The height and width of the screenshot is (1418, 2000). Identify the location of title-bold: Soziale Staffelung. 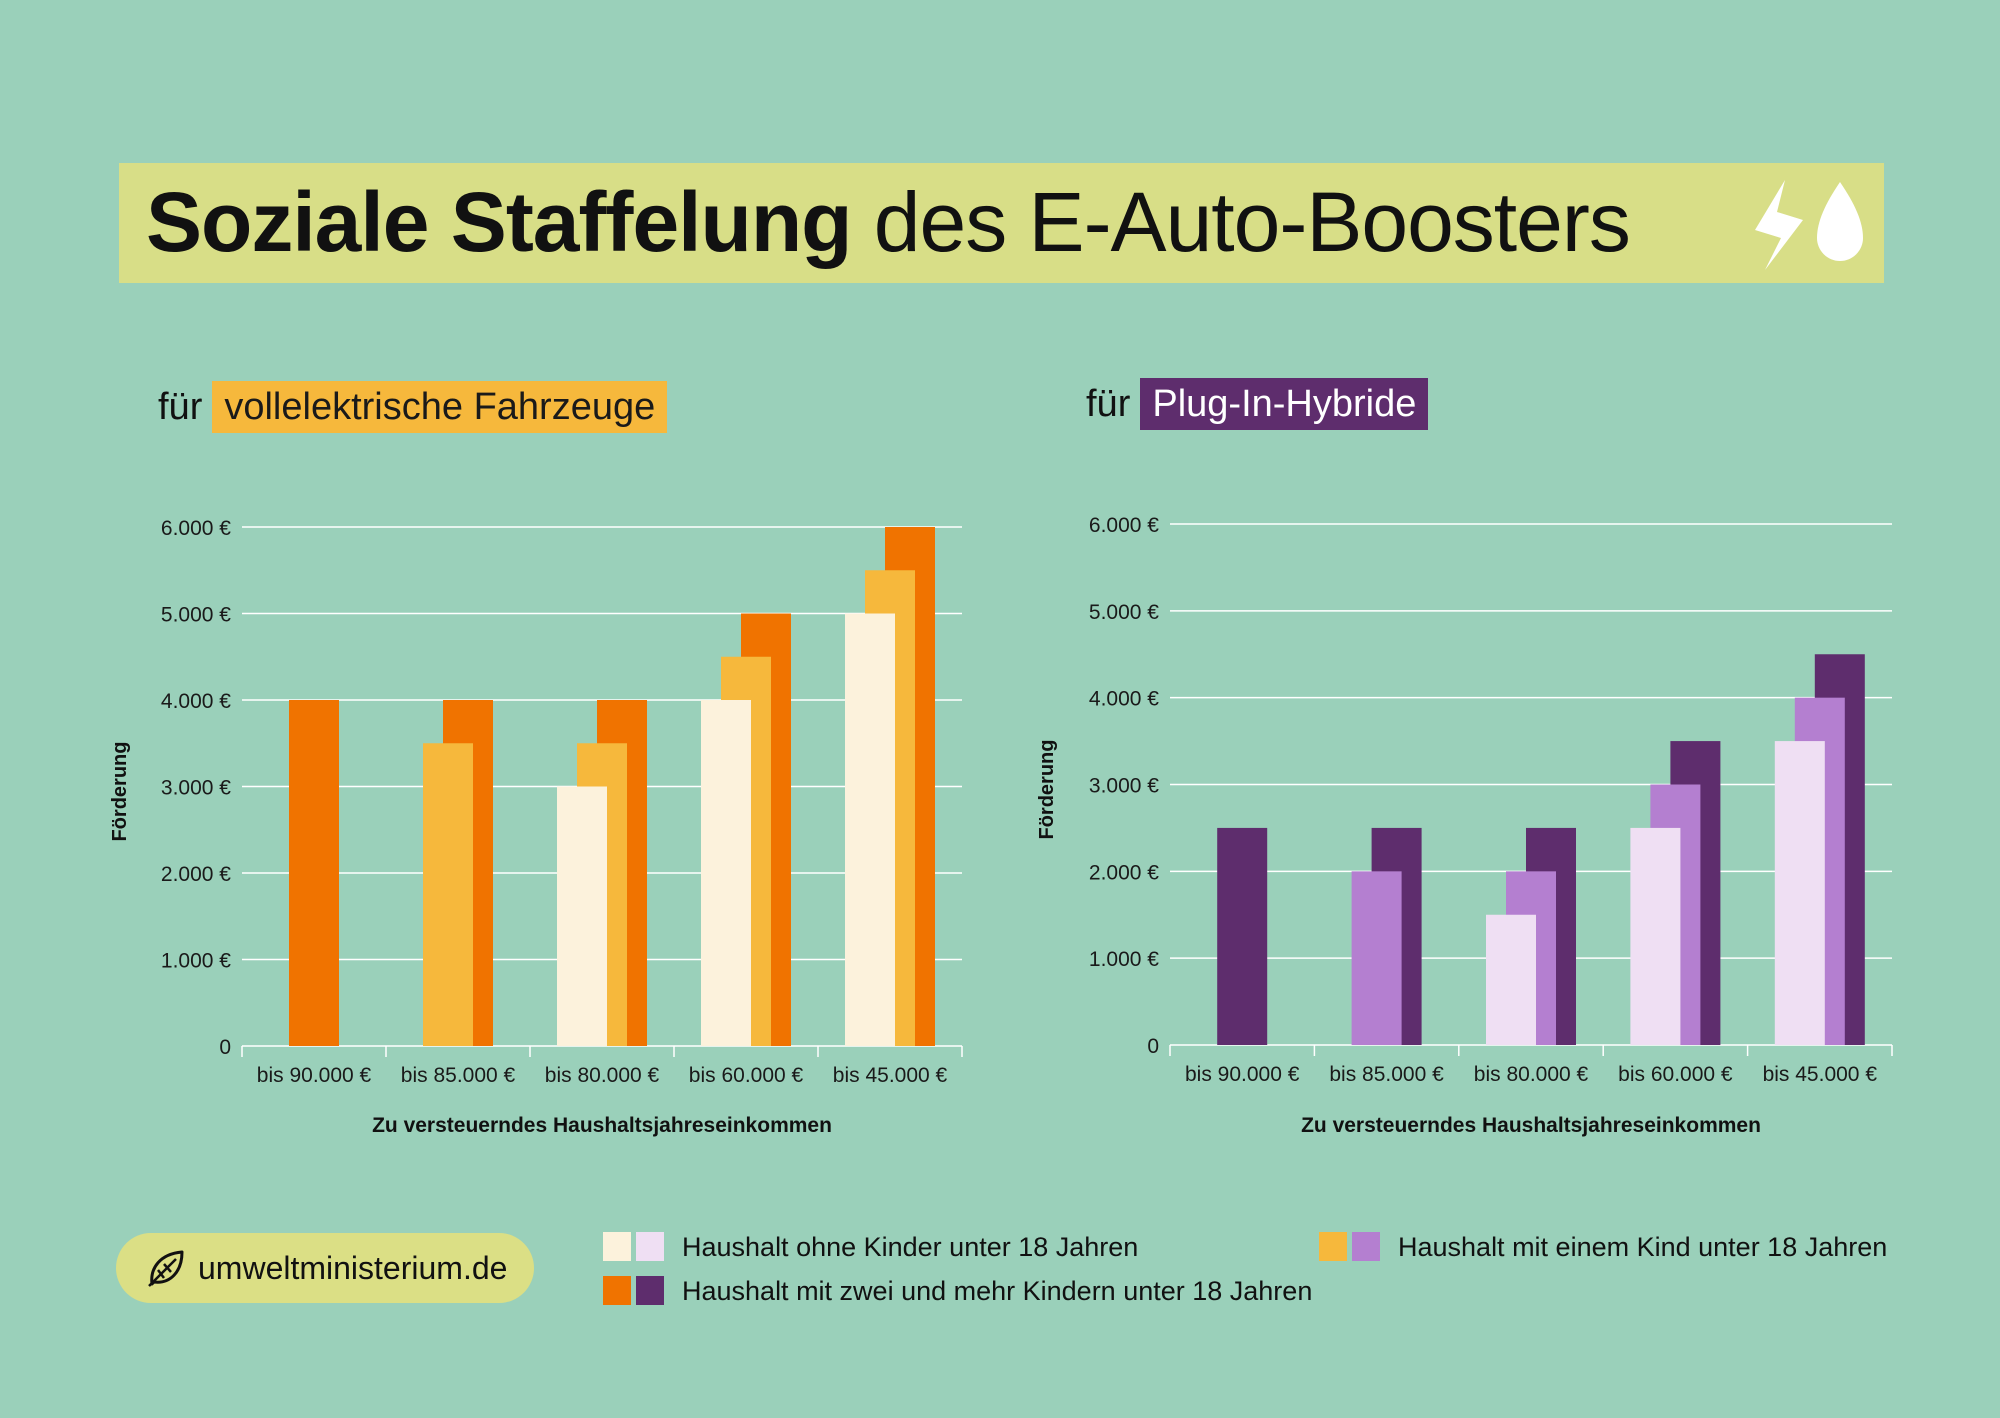
(499, 222).